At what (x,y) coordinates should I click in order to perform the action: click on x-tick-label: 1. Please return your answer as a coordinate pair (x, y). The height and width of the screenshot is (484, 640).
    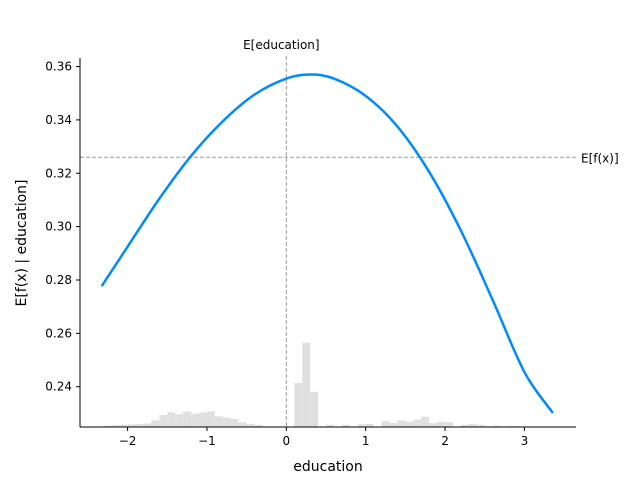
    Looking at the image, I should click on (366, 441).